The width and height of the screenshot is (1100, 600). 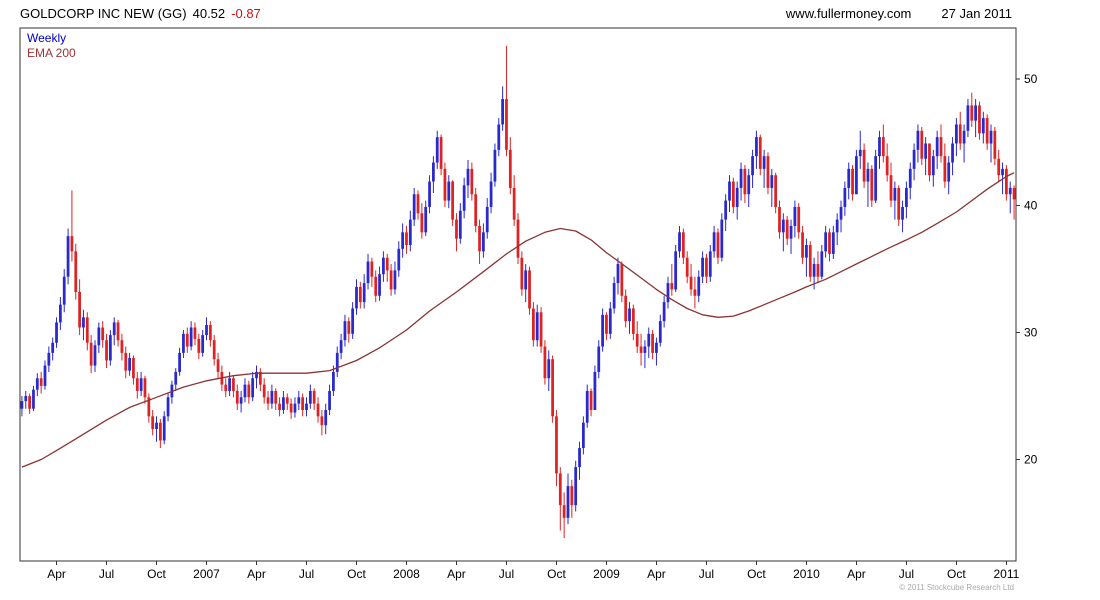 What do you see at coordinates (706, 574) in the screenshot?
I see `x-axis-label: Jul` at bounding box center [706, 574].